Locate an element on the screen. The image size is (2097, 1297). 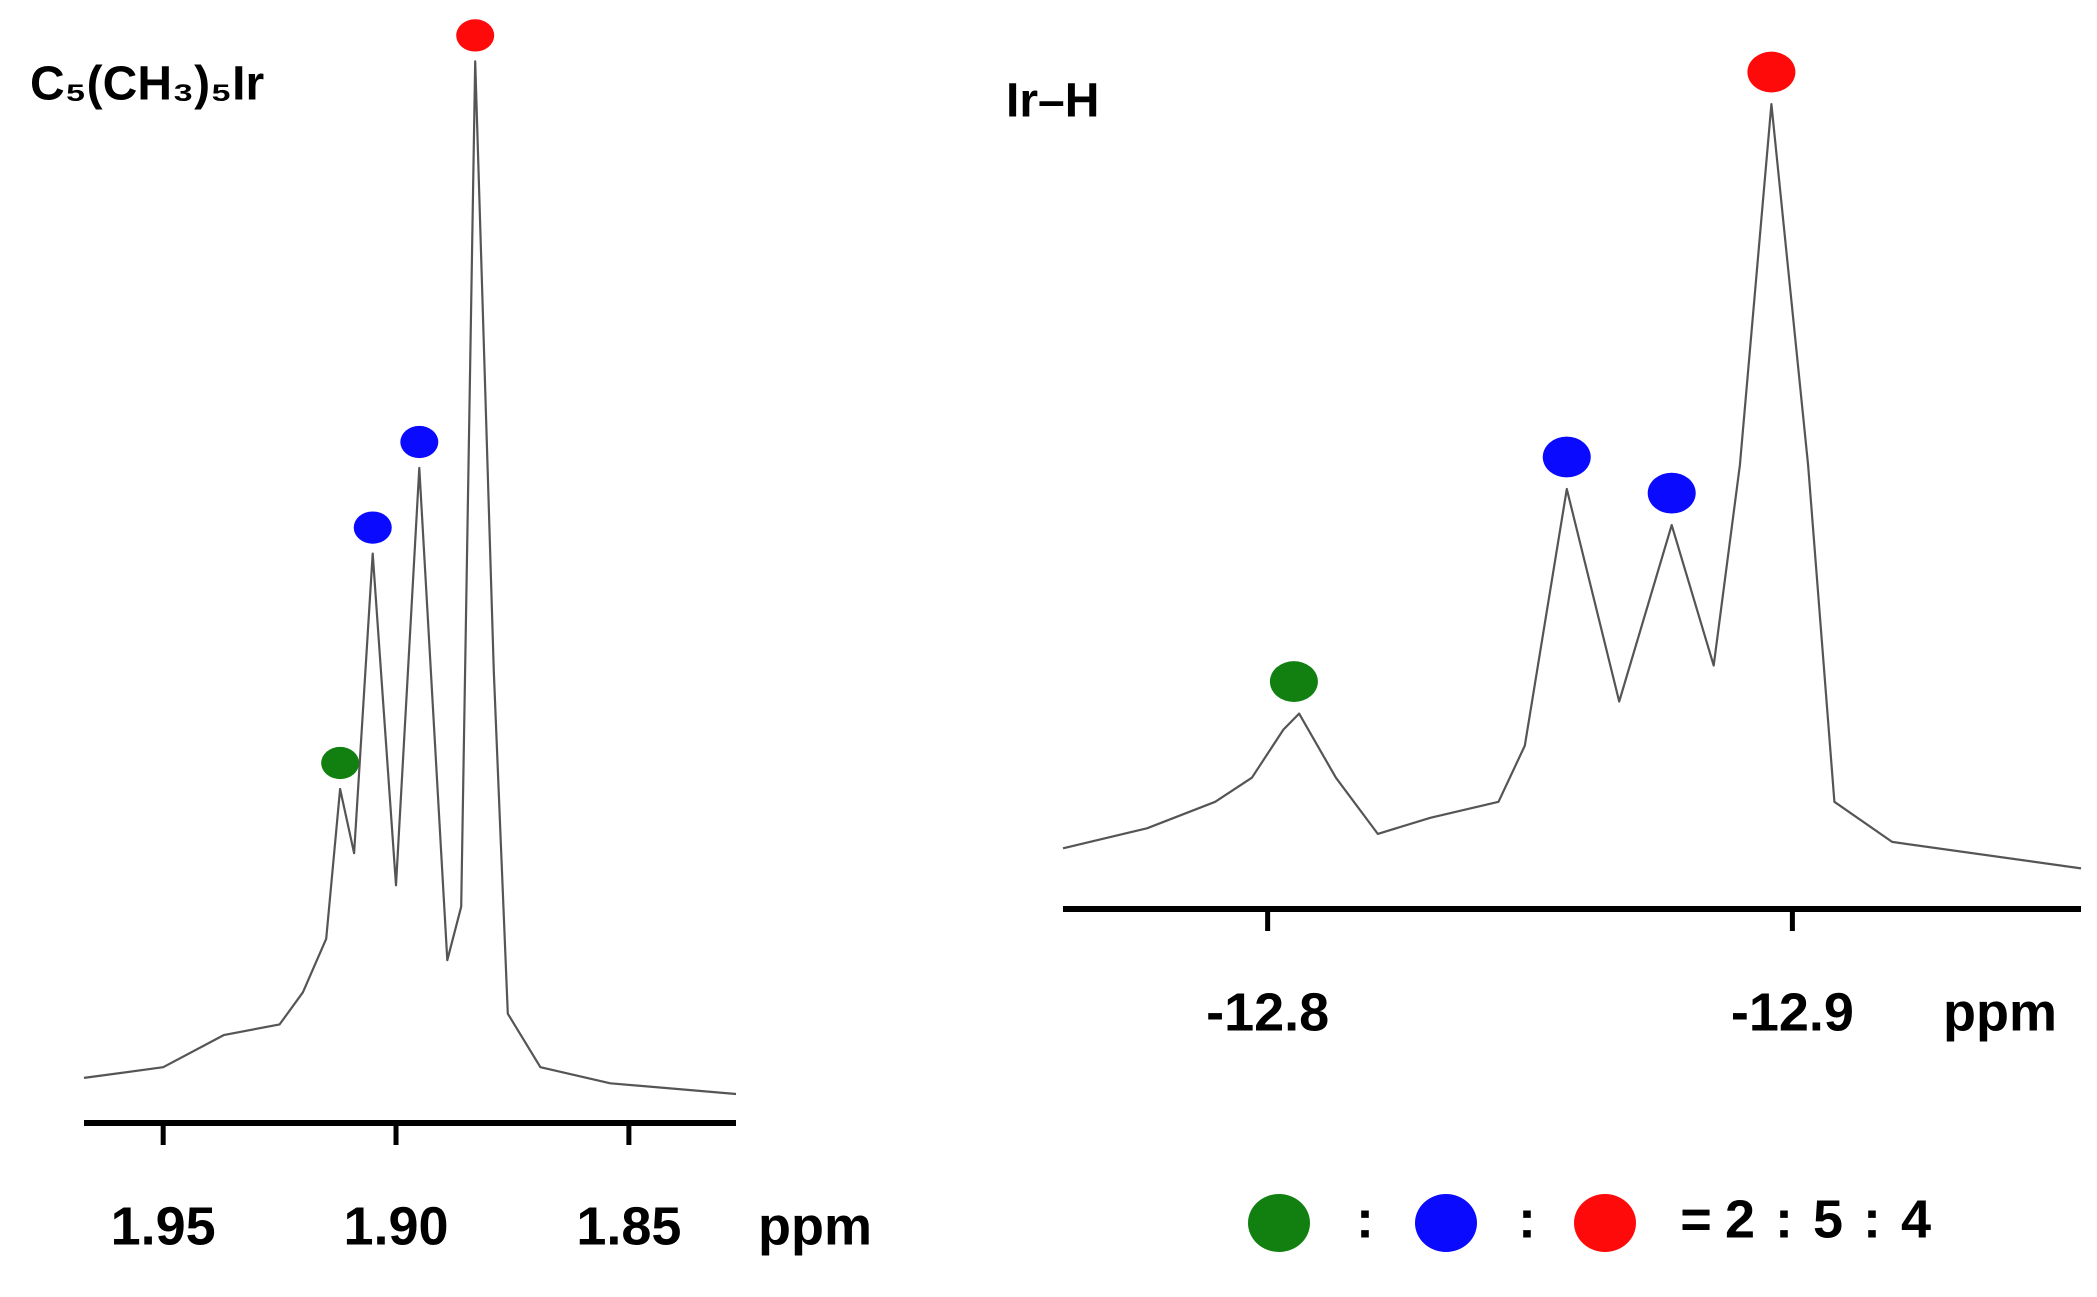
ratio-equals: = is located at coordinates (1696, 1219).